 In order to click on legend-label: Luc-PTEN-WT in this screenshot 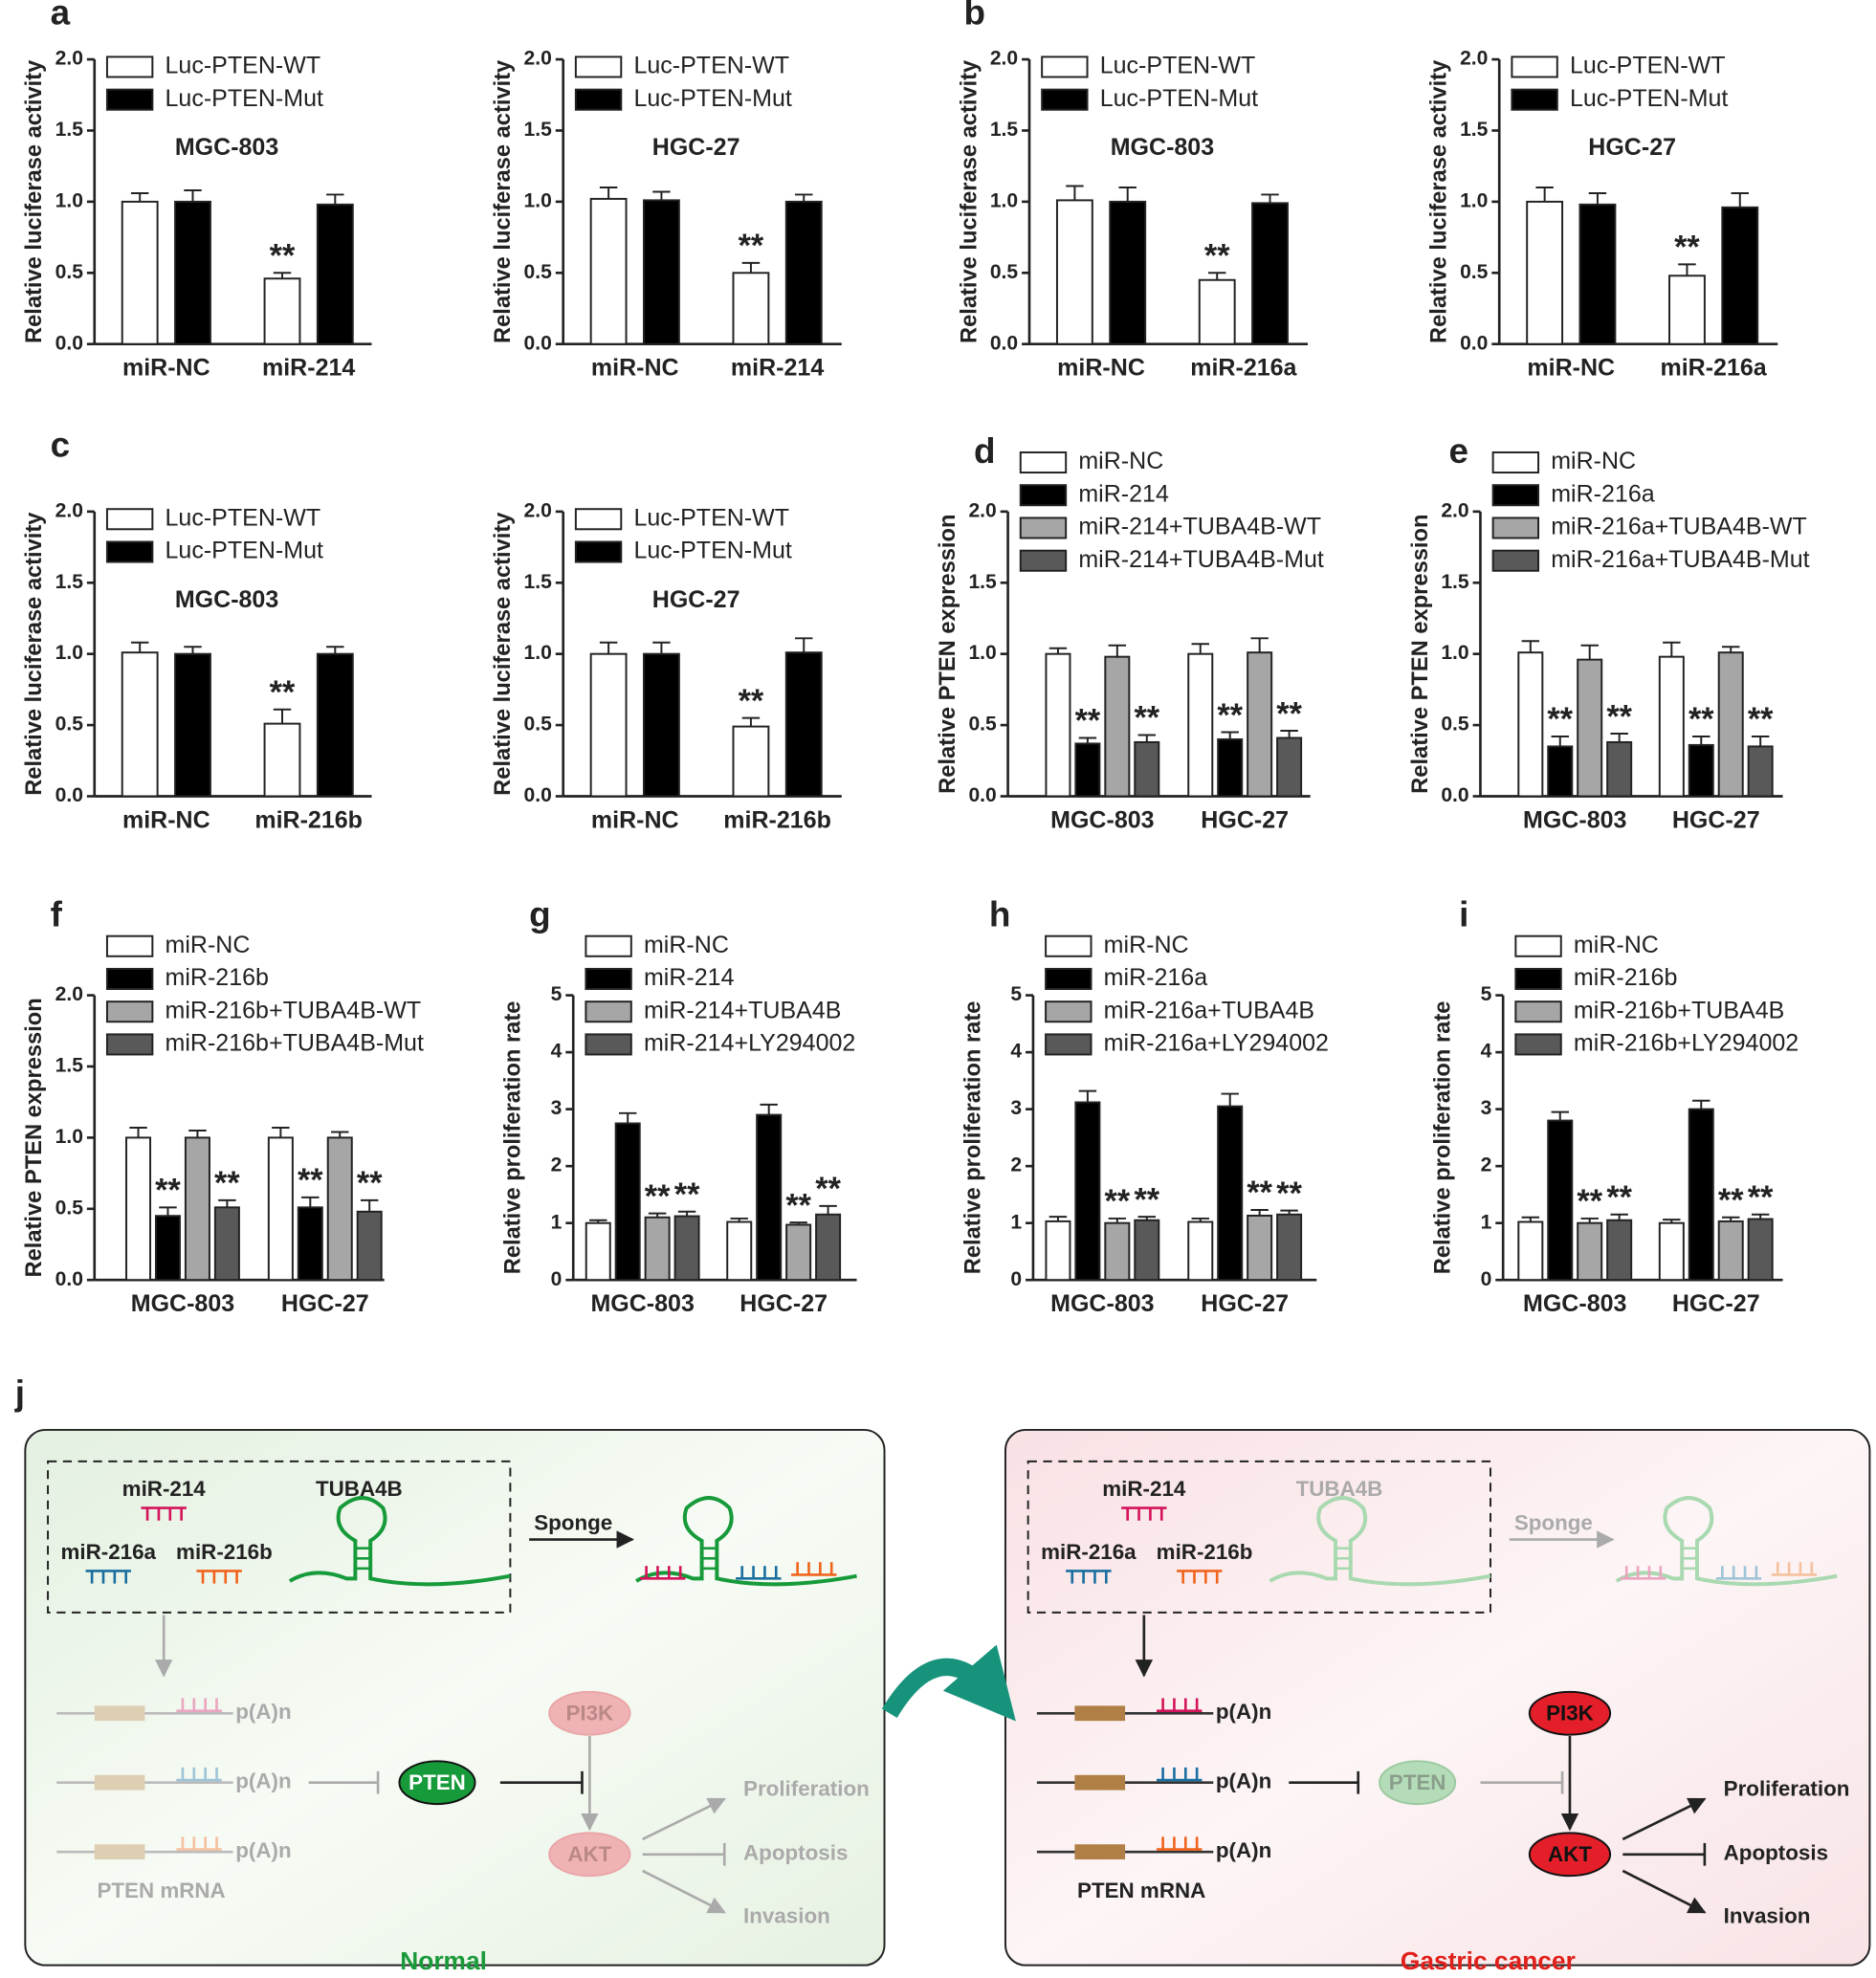, I will do `click(243, 66)`.